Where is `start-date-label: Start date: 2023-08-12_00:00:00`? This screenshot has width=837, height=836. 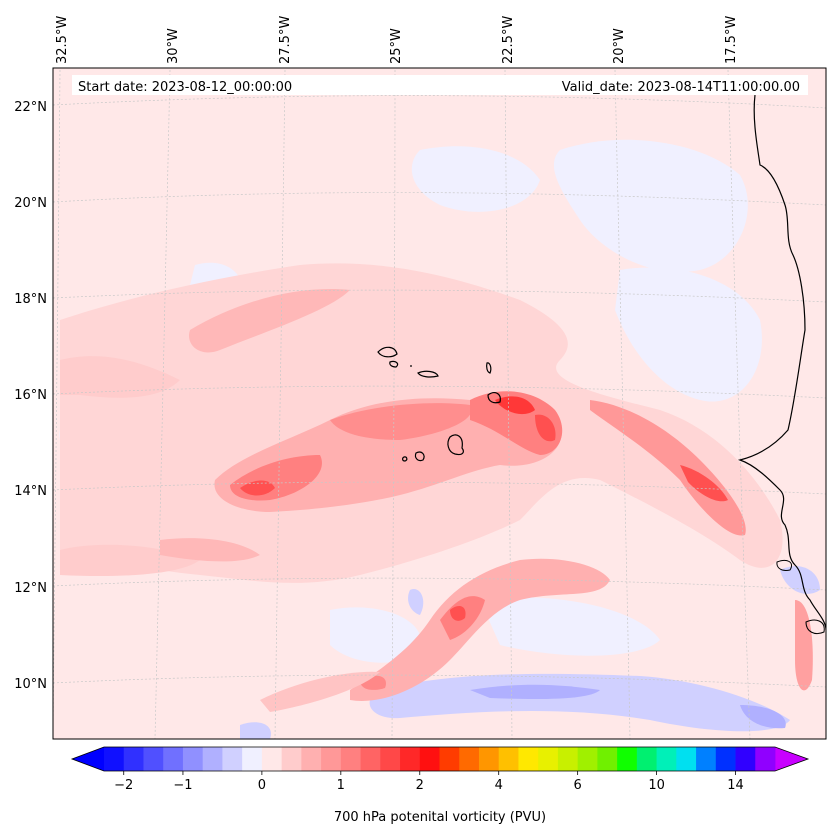
start-date-label: Start date: 2023-08-12_00:00:00 is located at coordinates (185, 87).